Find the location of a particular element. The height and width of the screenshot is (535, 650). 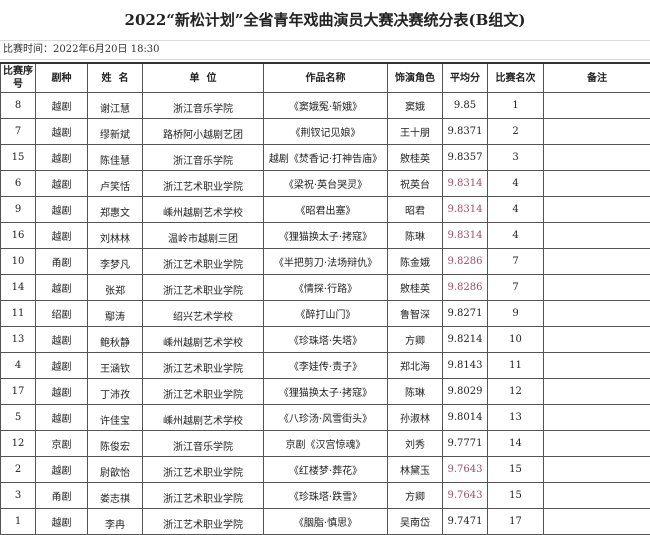

header-genre: 剧种 is located at coordinates (62, 78).